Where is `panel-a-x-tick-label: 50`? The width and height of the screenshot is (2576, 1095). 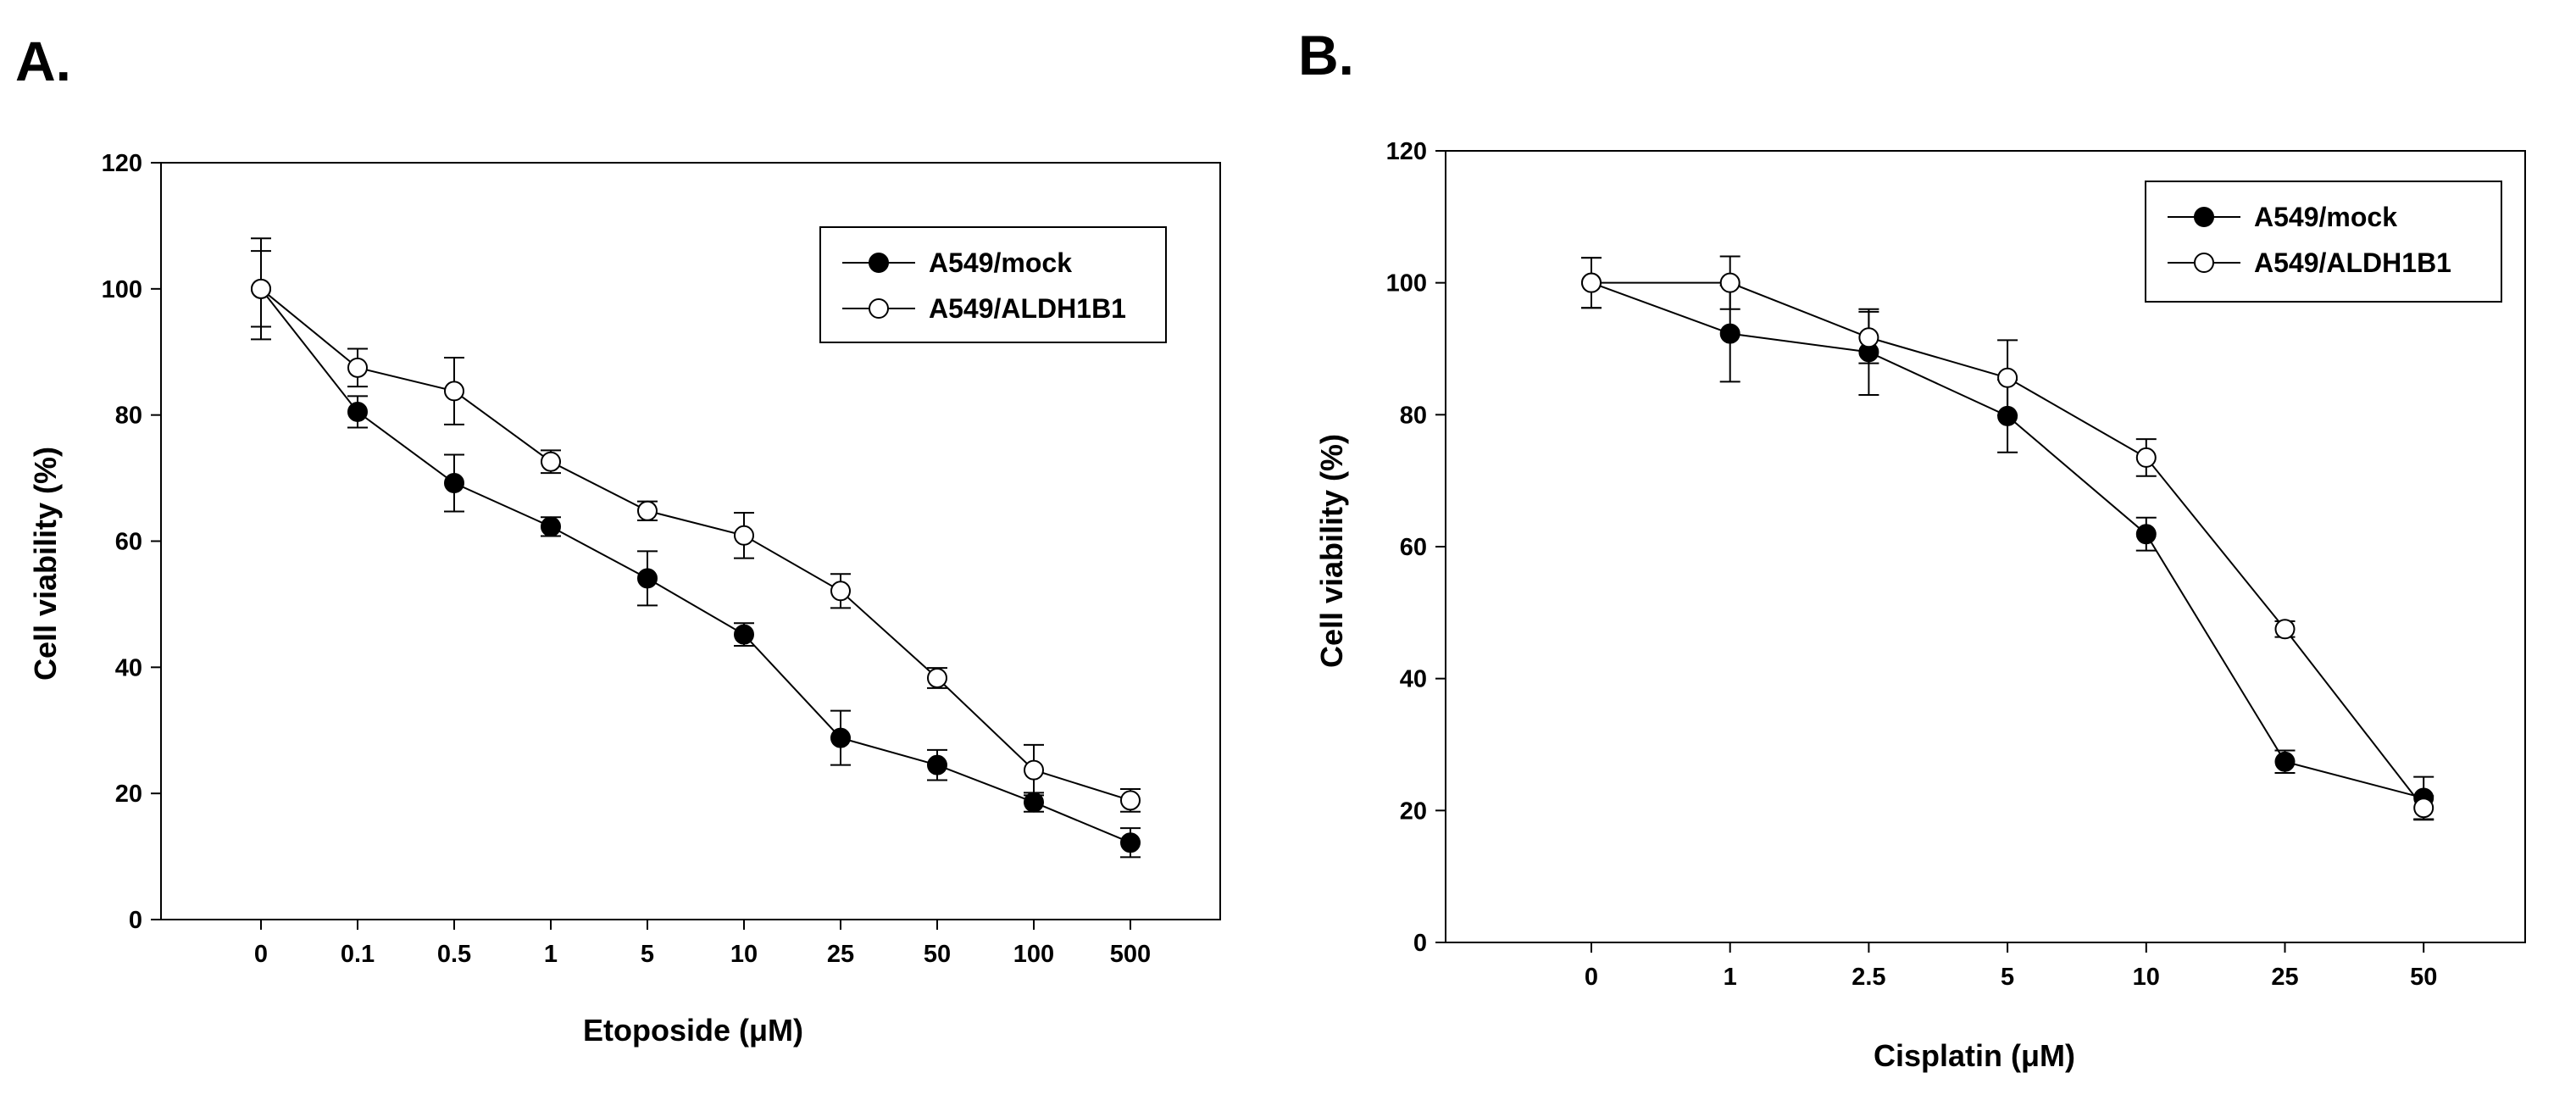
panel-a-x-tick-label: 50 is located at coordinates (937, 954).